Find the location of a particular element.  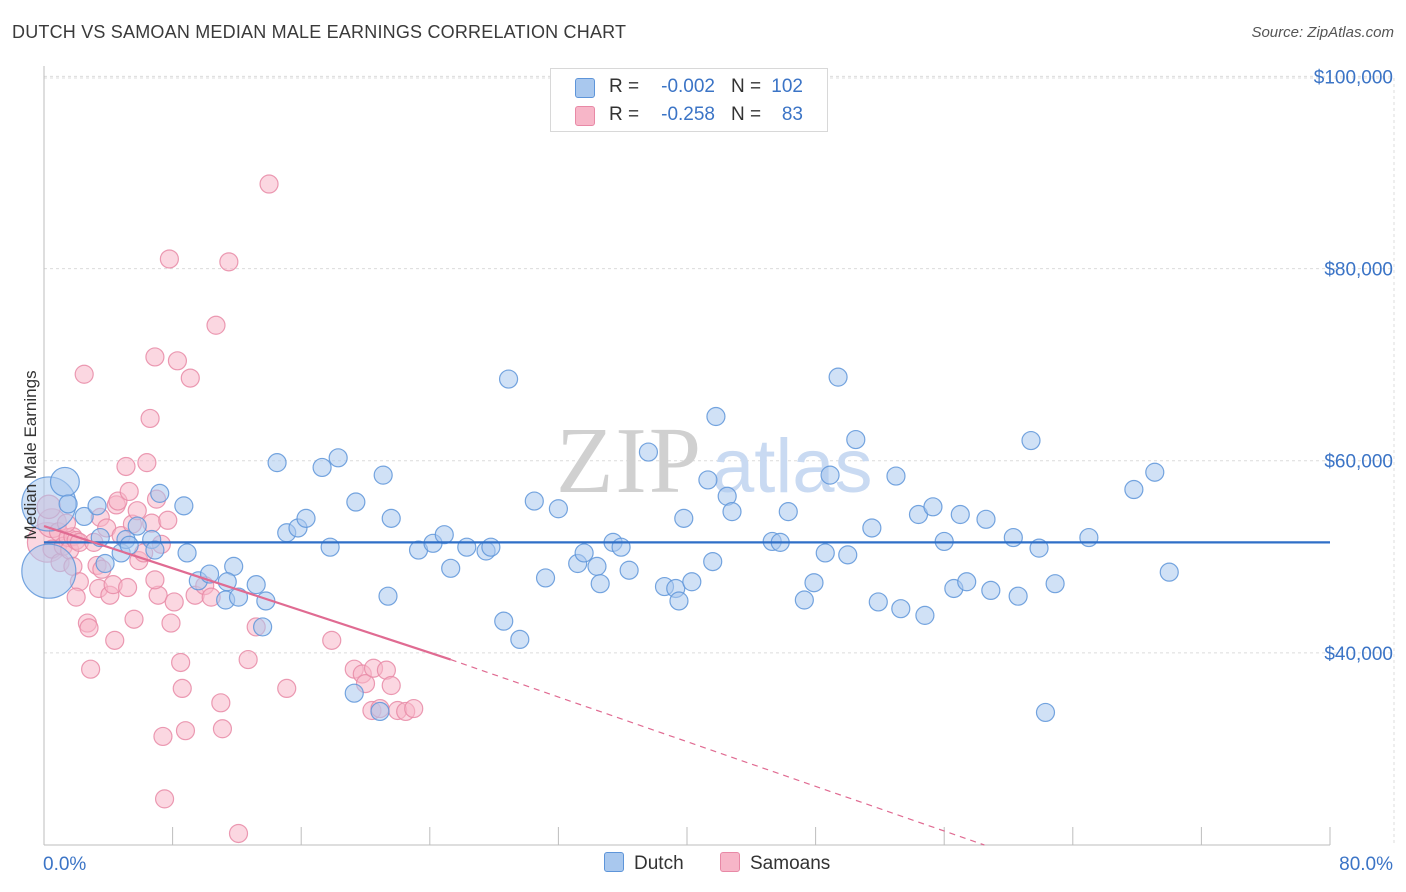

watermark-zip: ZIP is located at coordinates (629, 461).